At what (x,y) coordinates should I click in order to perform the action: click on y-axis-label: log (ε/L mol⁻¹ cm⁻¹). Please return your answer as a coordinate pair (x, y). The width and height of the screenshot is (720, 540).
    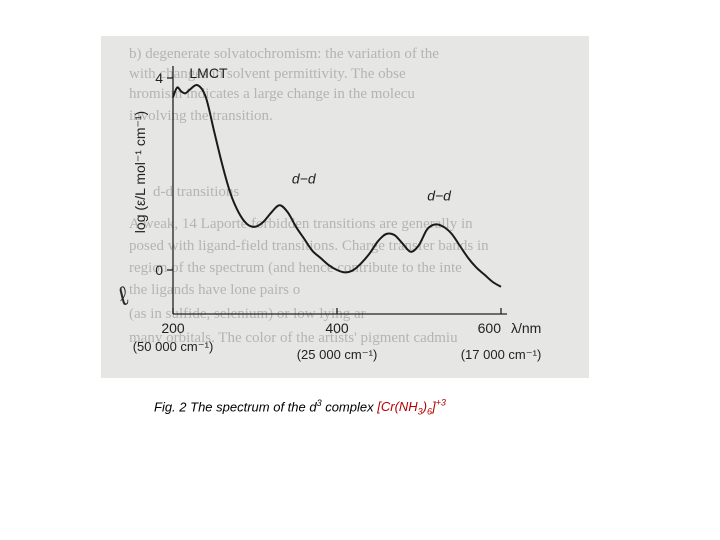
    Looking at the image, I should click on (140, 172).